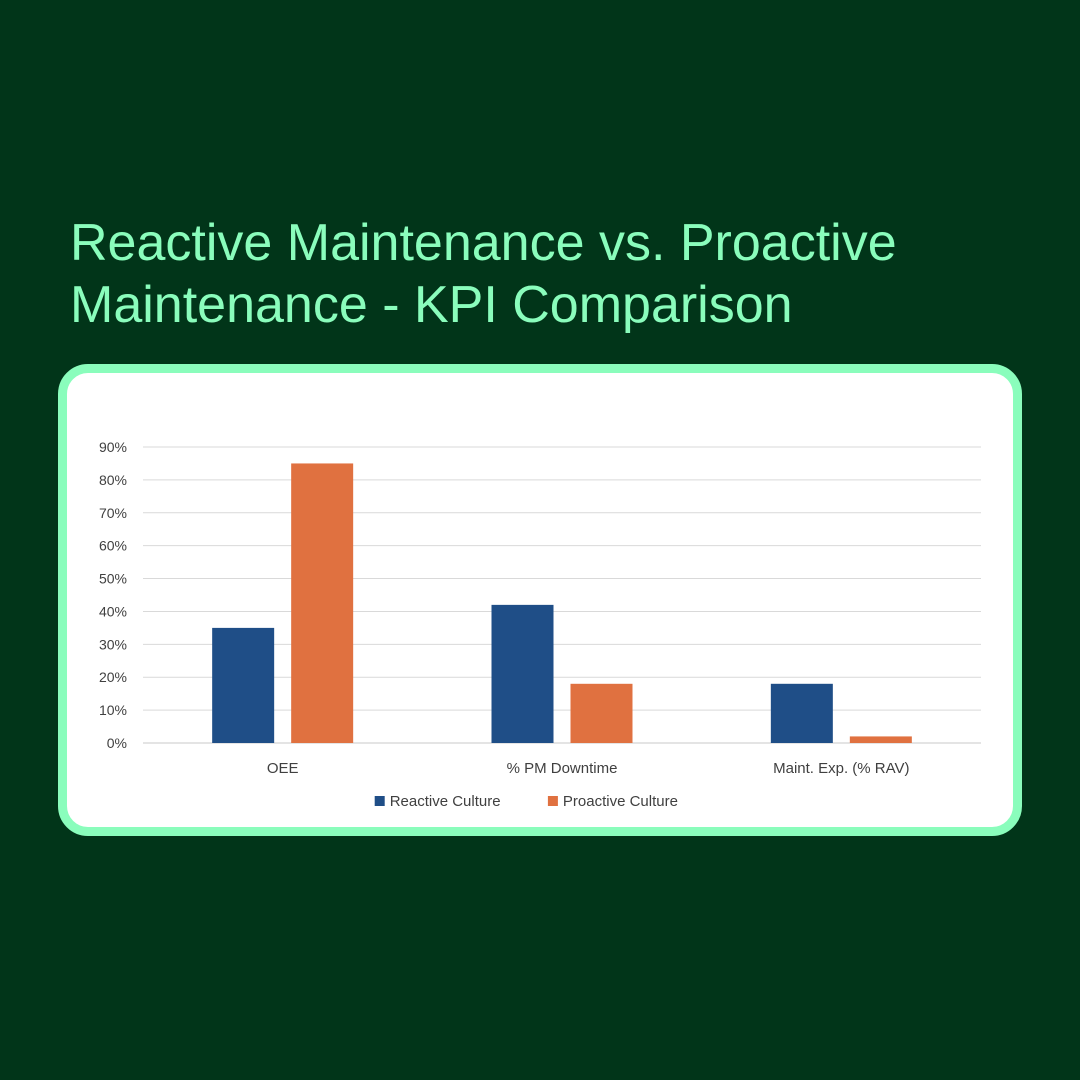 Image resolution: width=1080 pixels, height=1080 pixels. Describe the element at coordinates (113, 677) in the screenshot. I see `y-tick-label: 20%` at that location.